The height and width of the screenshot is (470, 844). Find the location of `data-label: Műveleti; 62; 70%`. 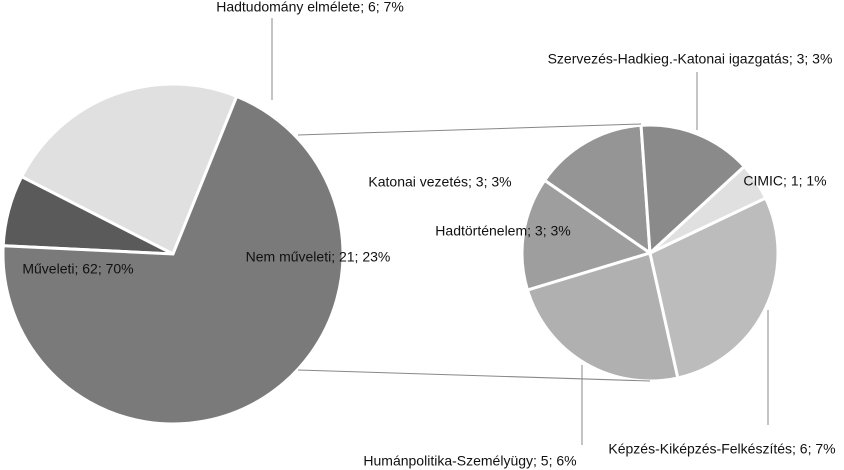

data-label: Műveleti; 62; 70% is located at coordinates (77, 269).